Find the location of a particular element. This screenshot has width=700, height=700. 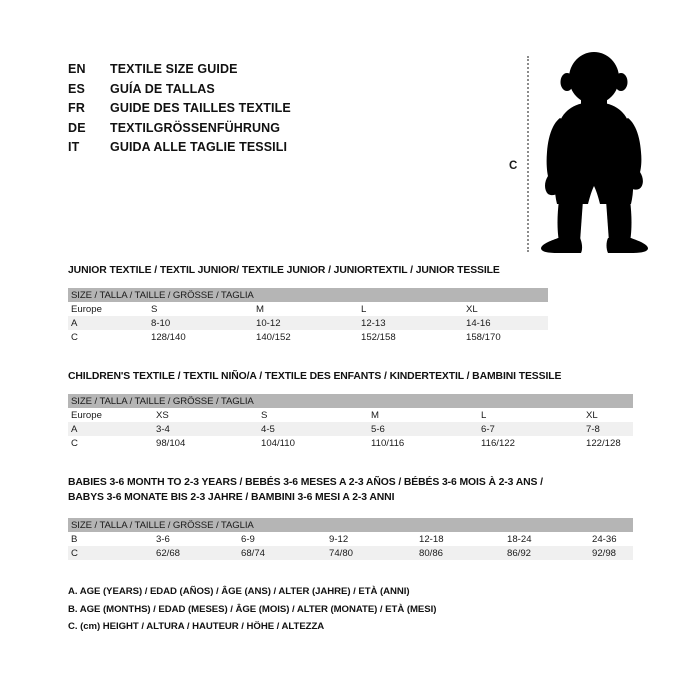

table-row: A 3-4 4-5 5-6 6-7 7-8 is located at coordinates (350, 429).